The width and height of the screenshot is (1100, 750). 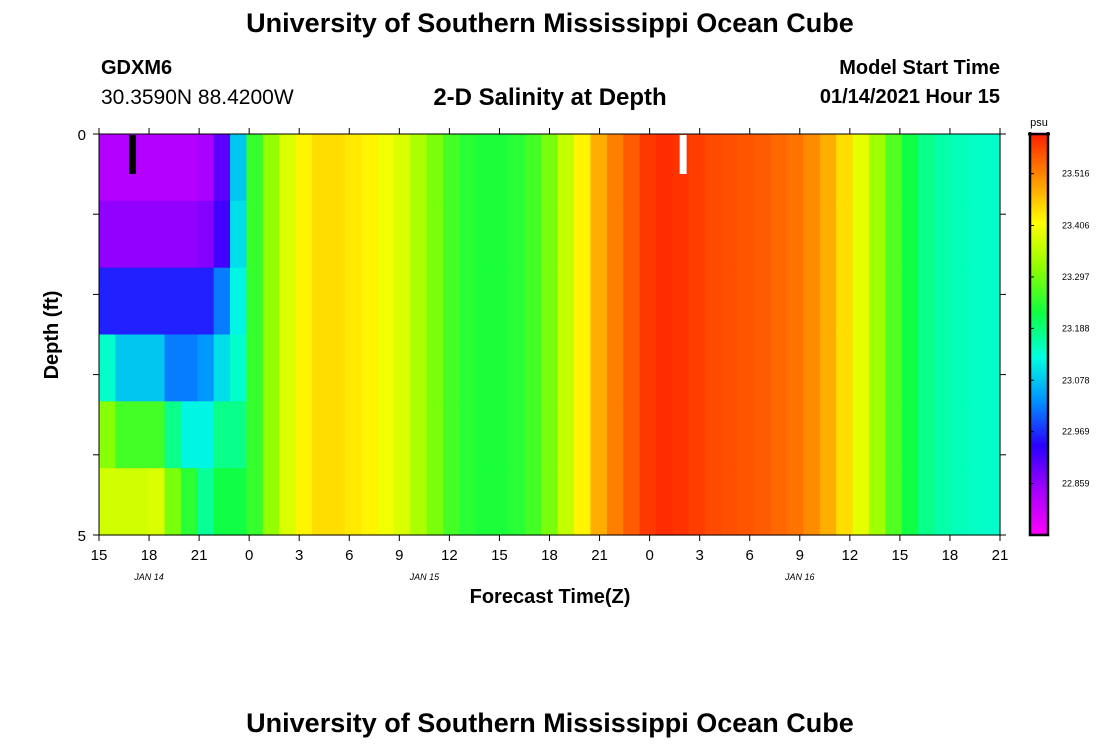 What do you see at coordinates (750, 555) in the screenshot?
I see `x-tick-label: 6` at bounding box center [750, 555].